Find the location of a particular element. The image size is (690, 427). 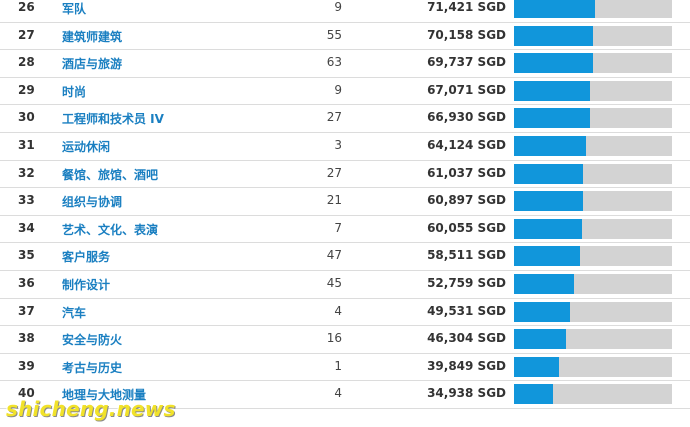

table-row: 26 军队 9 71,421 SGD is located at coordinates (345, 11).